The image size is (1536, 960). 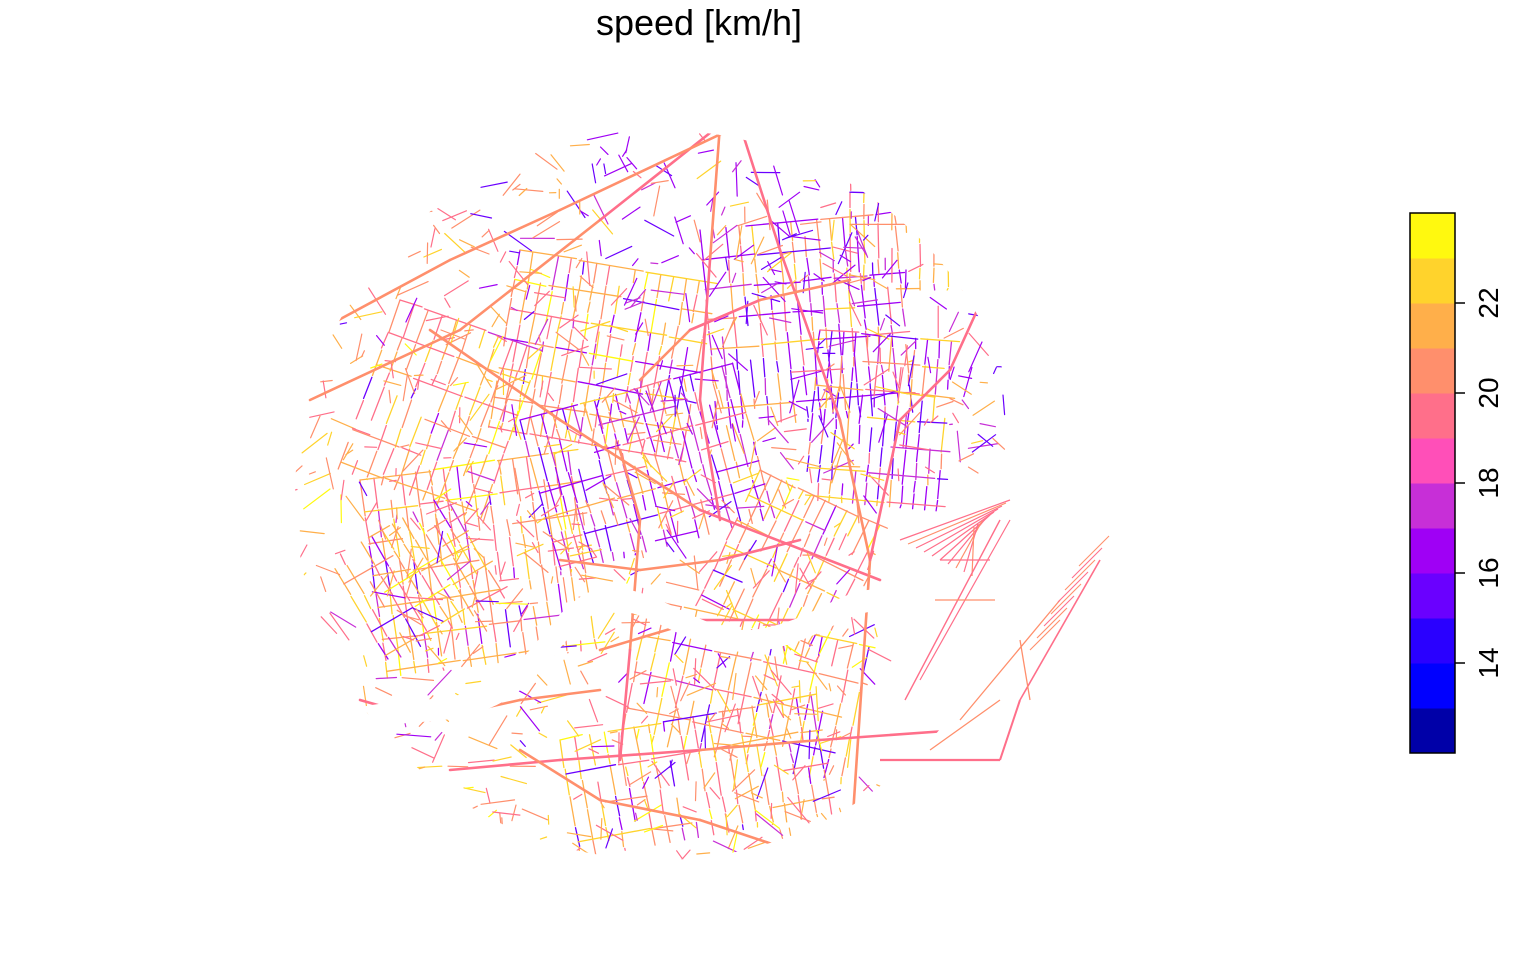 What do you see at coordinates (1010, 660) in the screenshot?
I see `harbor-street-segment` at bounding box center [1010, 660].